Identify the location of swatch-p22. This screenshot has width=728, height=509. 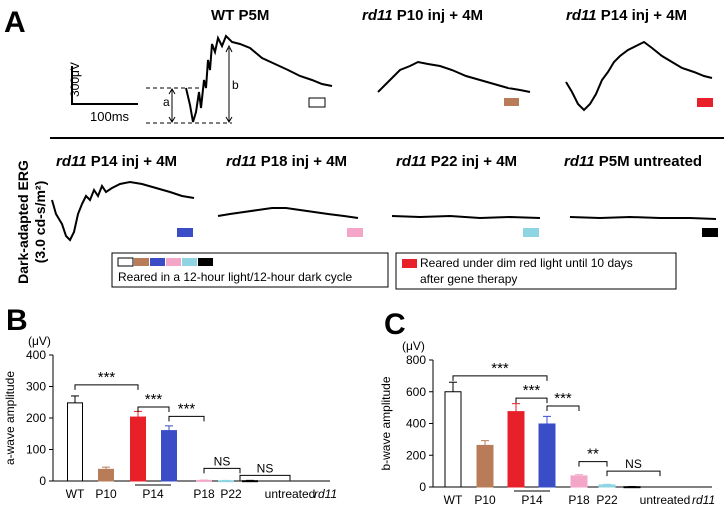
(531, 232).